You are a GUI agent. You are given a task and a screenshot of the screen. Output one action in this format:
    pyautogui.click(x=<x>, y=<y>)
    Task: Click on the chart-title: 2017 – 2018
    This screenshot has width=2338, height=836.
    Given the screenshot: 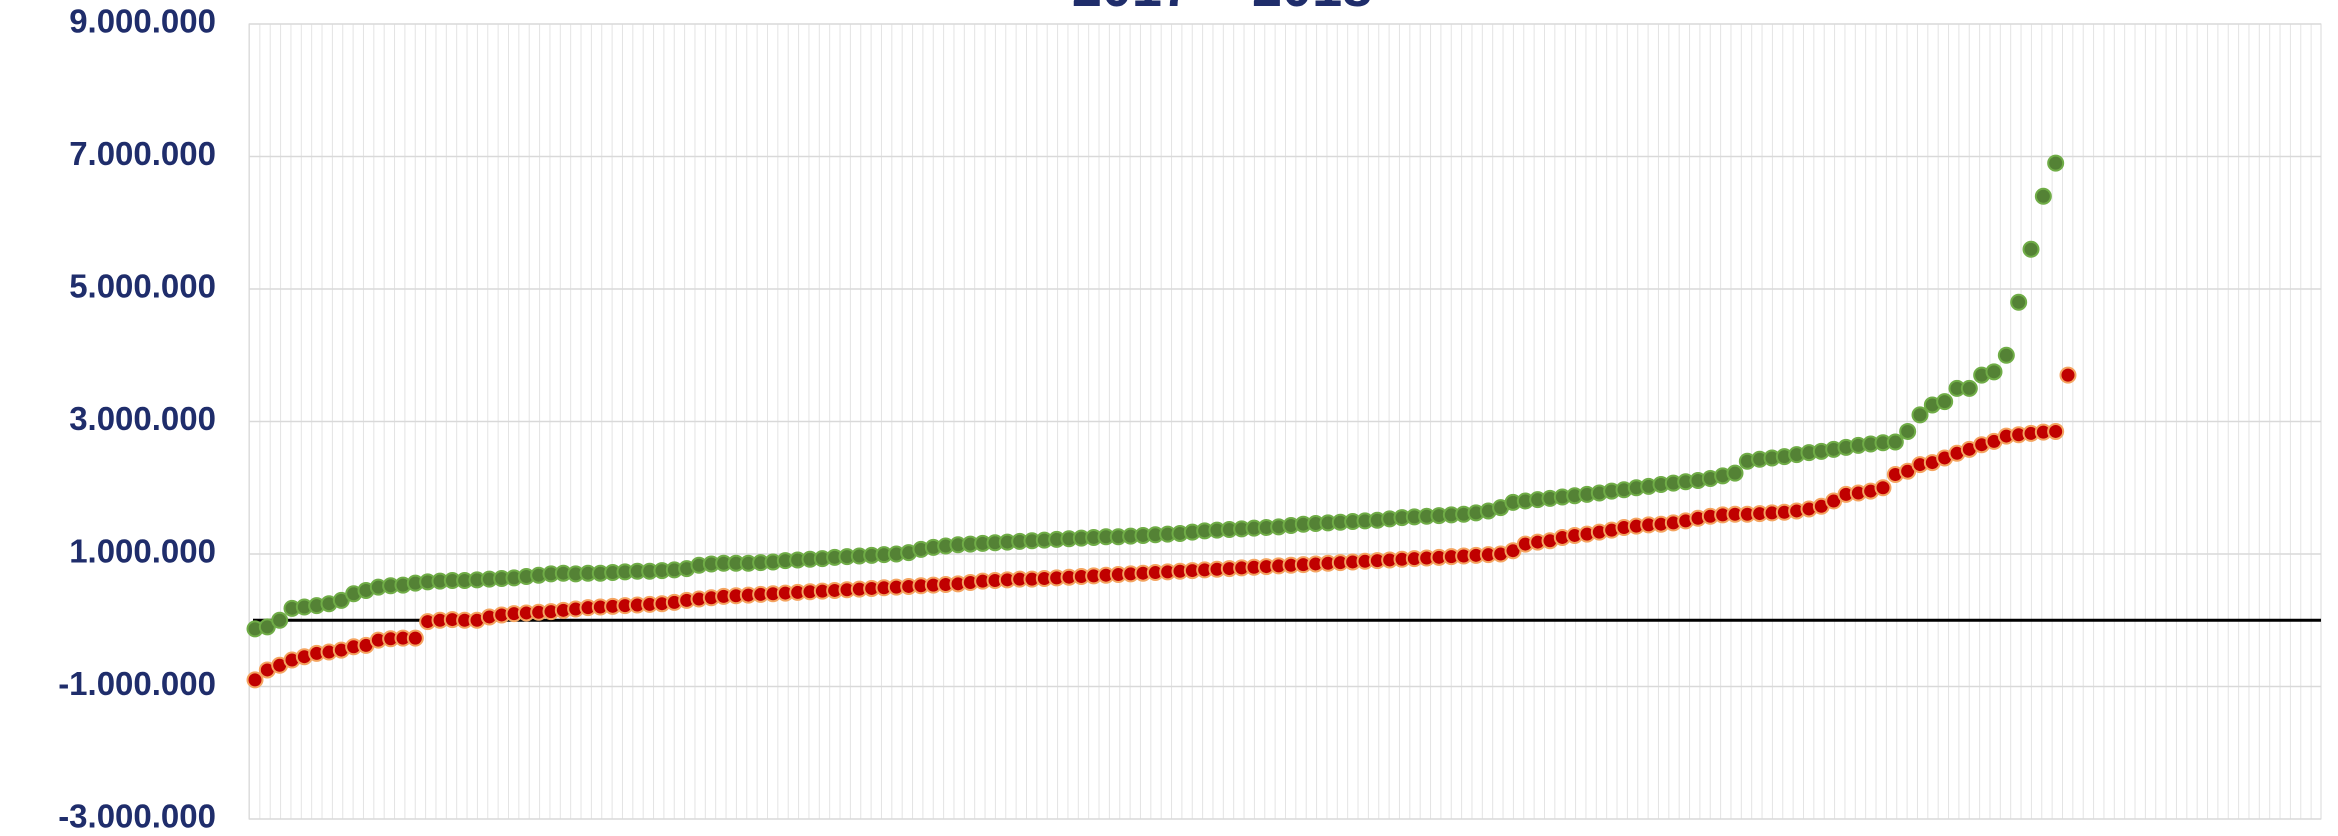 What is the action you would take?
    pyautogui.click(x=1222, y=9)
    